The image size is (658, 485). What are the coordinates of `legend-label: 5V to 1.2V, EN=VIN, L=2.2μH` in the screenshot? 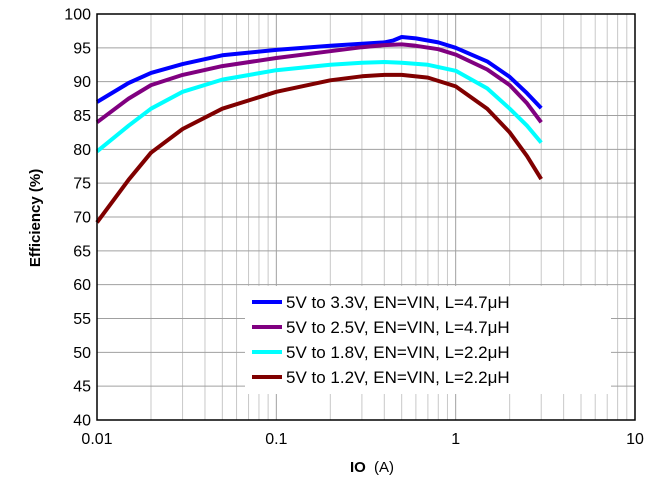 It's located at (398, 377).